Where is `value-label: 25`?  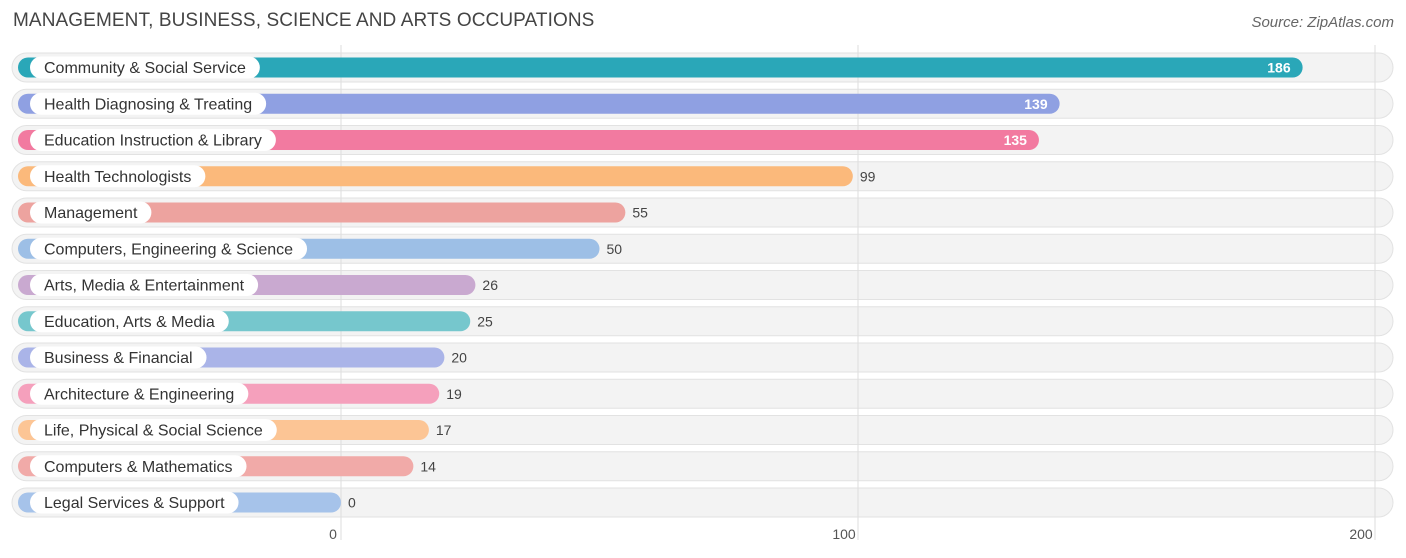
value-label: 25 is located at coordinates (485, 321).